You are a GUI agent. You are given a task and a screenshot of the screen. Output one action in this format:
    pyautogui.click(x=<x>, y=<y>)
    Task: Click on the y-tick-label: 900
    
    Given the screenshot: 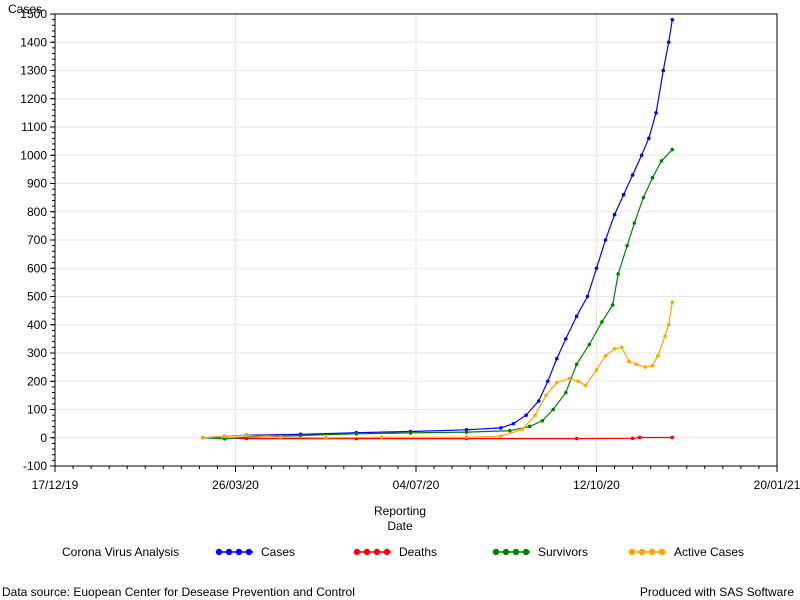 What is the action you would take?
    pyautogui.click(x=37, y=184)
    